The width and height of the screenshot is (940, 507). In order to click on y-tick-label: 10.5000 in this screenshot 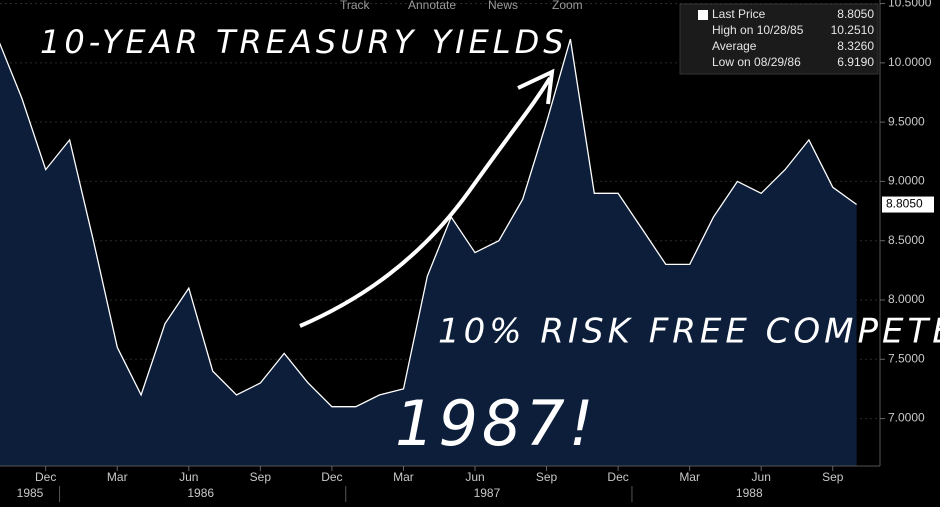, I will do `click(910, 5)`.